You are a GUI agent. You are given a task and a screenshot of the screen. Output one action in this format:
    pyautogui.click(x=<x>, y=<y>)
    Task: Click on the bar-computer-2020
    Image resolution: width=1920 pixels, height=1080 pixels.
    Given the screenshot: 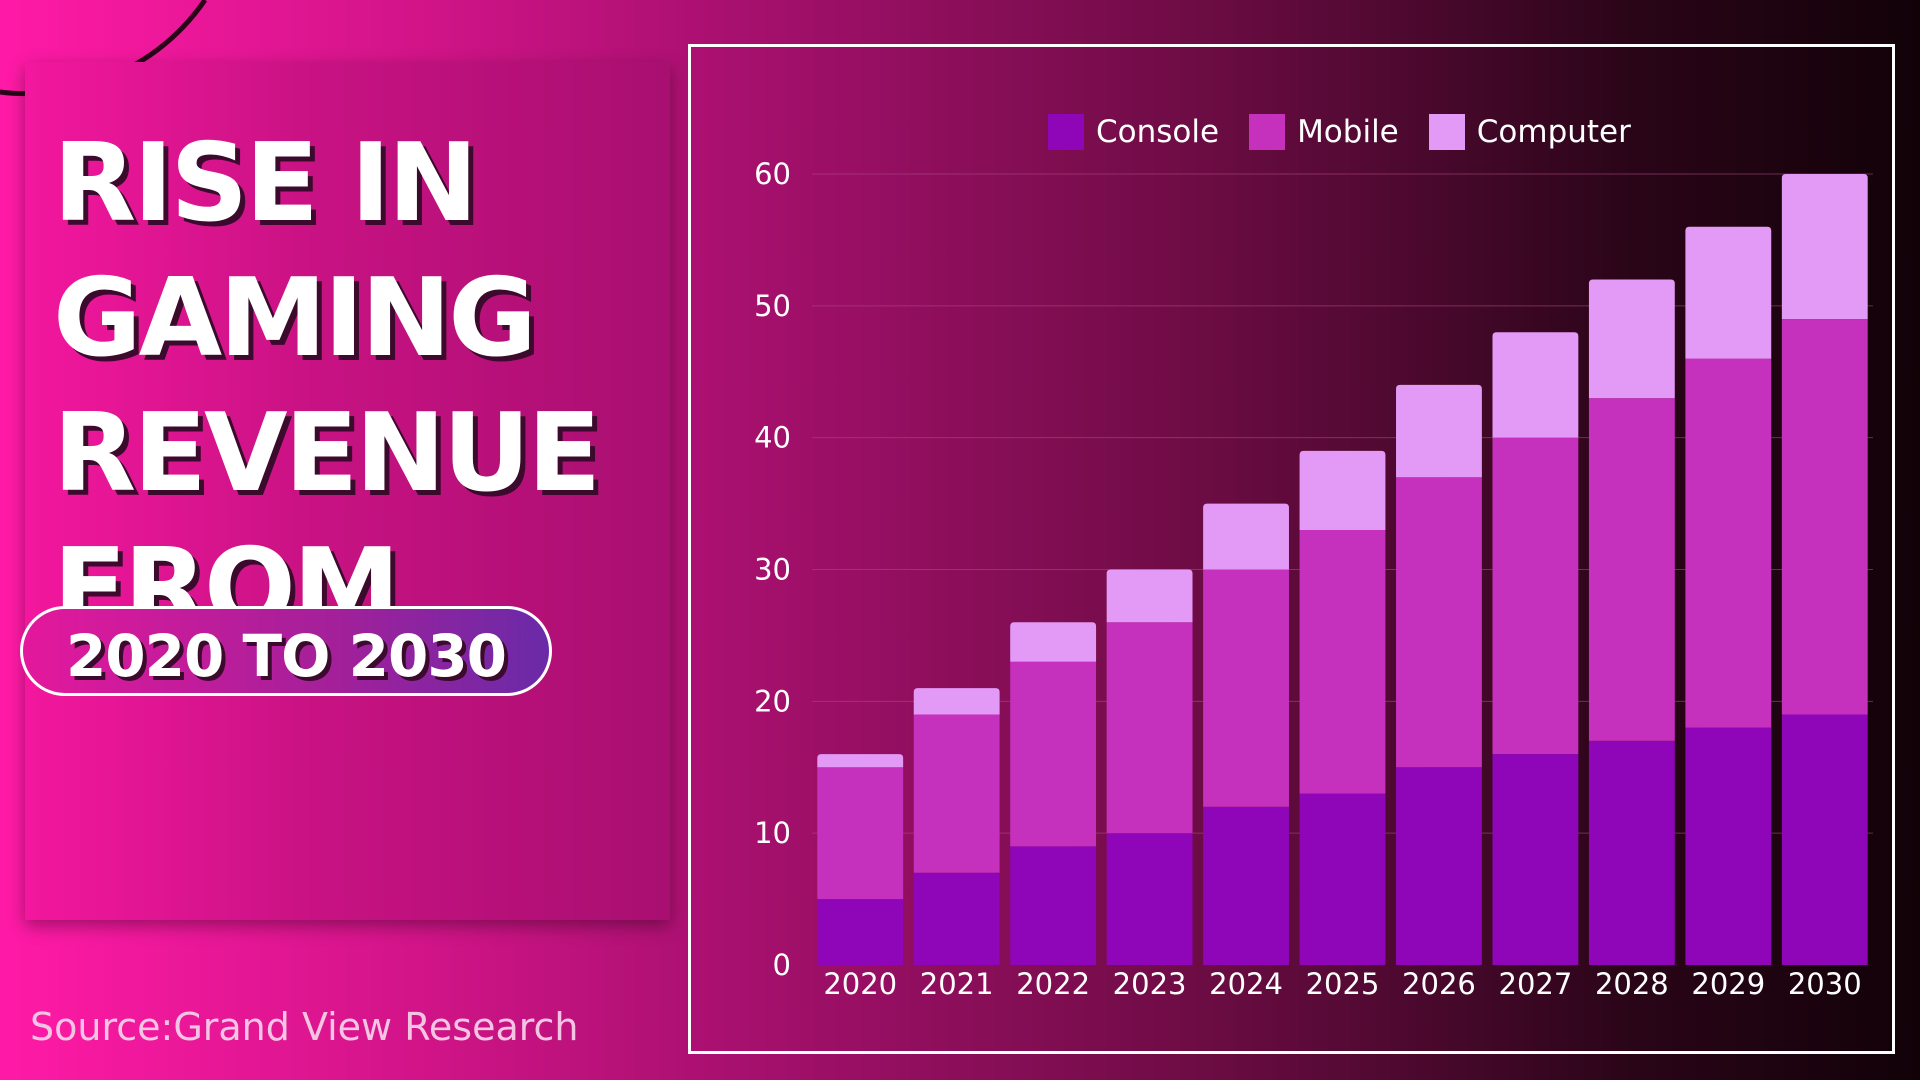 What is the action you would take?
    pyautogui.click(x=860, y=761)
    